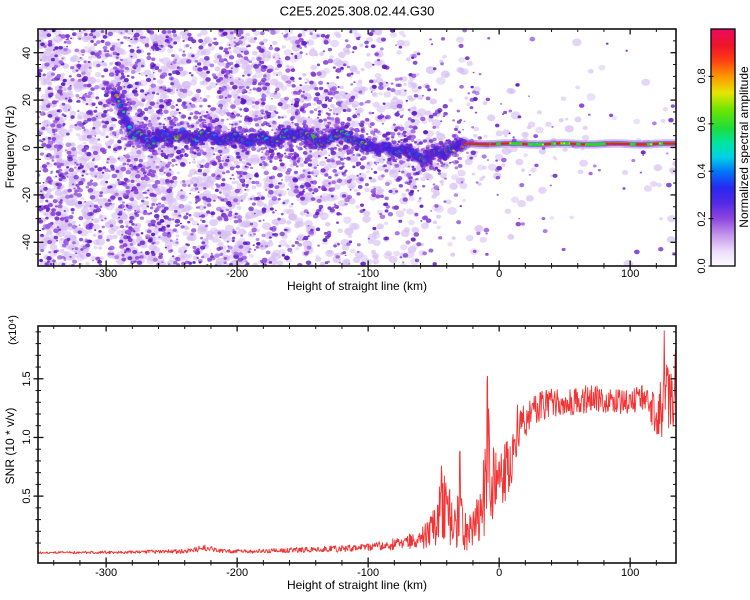 The height and width of the screenshot is (600, 750). What do you see at coordinates (106, 274) in the screenshot?
I see `top-x-tick-label: -300` at bounding box center [106, 274].